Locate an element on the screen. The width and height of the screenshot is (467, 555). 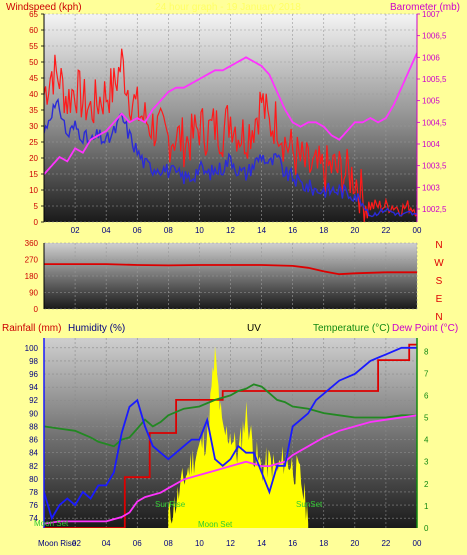
humidity-y-tick: 76 is located at coordinates (33, 505).